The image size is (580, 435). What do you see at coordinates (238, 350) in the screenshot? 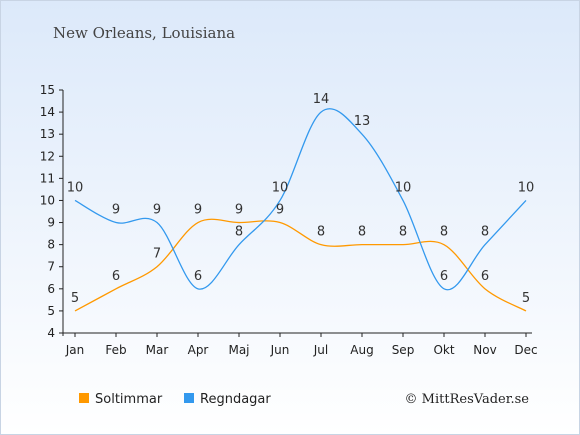
I see `x-tick-label: Maj` at bounding box center [238, 350].